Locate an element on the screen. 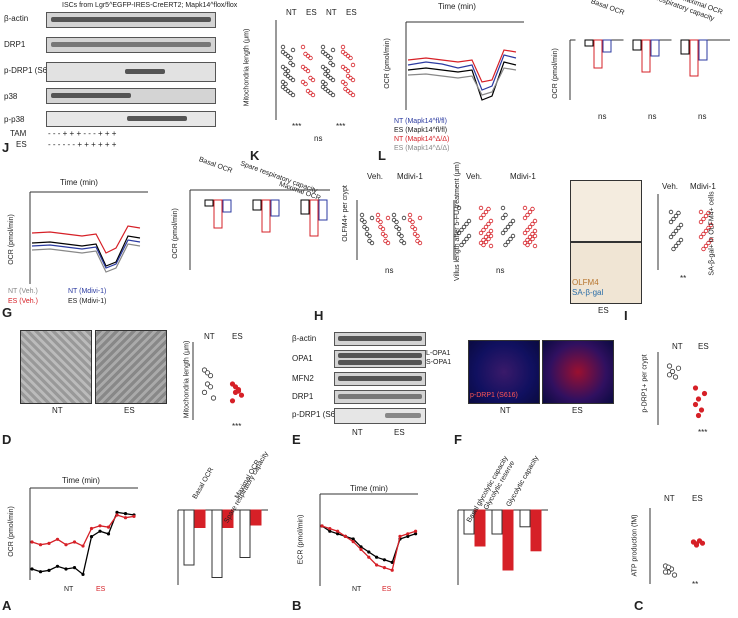 The height and width of the screenshot is (618, 738). panel-i-mdivi-image is located at coordinates (606, 211).